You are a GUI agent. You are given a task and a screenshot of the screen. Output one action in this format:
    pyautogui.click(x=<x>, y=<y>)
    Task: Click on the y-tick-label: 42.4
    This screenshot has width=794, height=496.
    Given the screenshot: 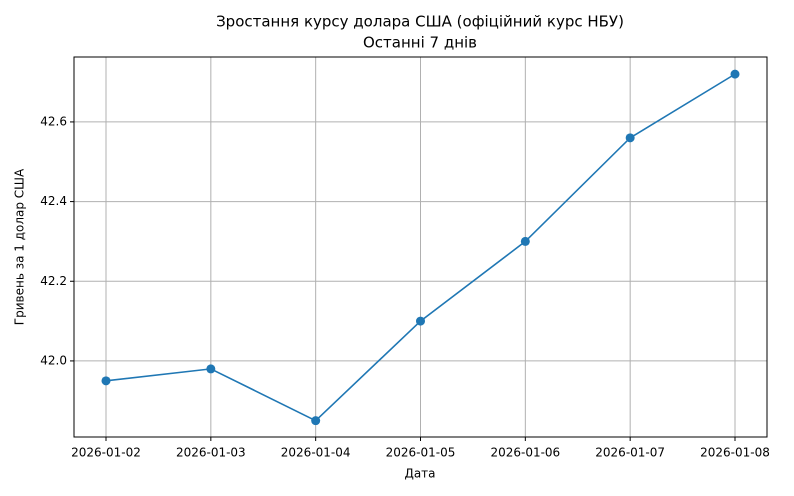 What is the action you would take?
    pyautogui.click(x=53, y=201)
    